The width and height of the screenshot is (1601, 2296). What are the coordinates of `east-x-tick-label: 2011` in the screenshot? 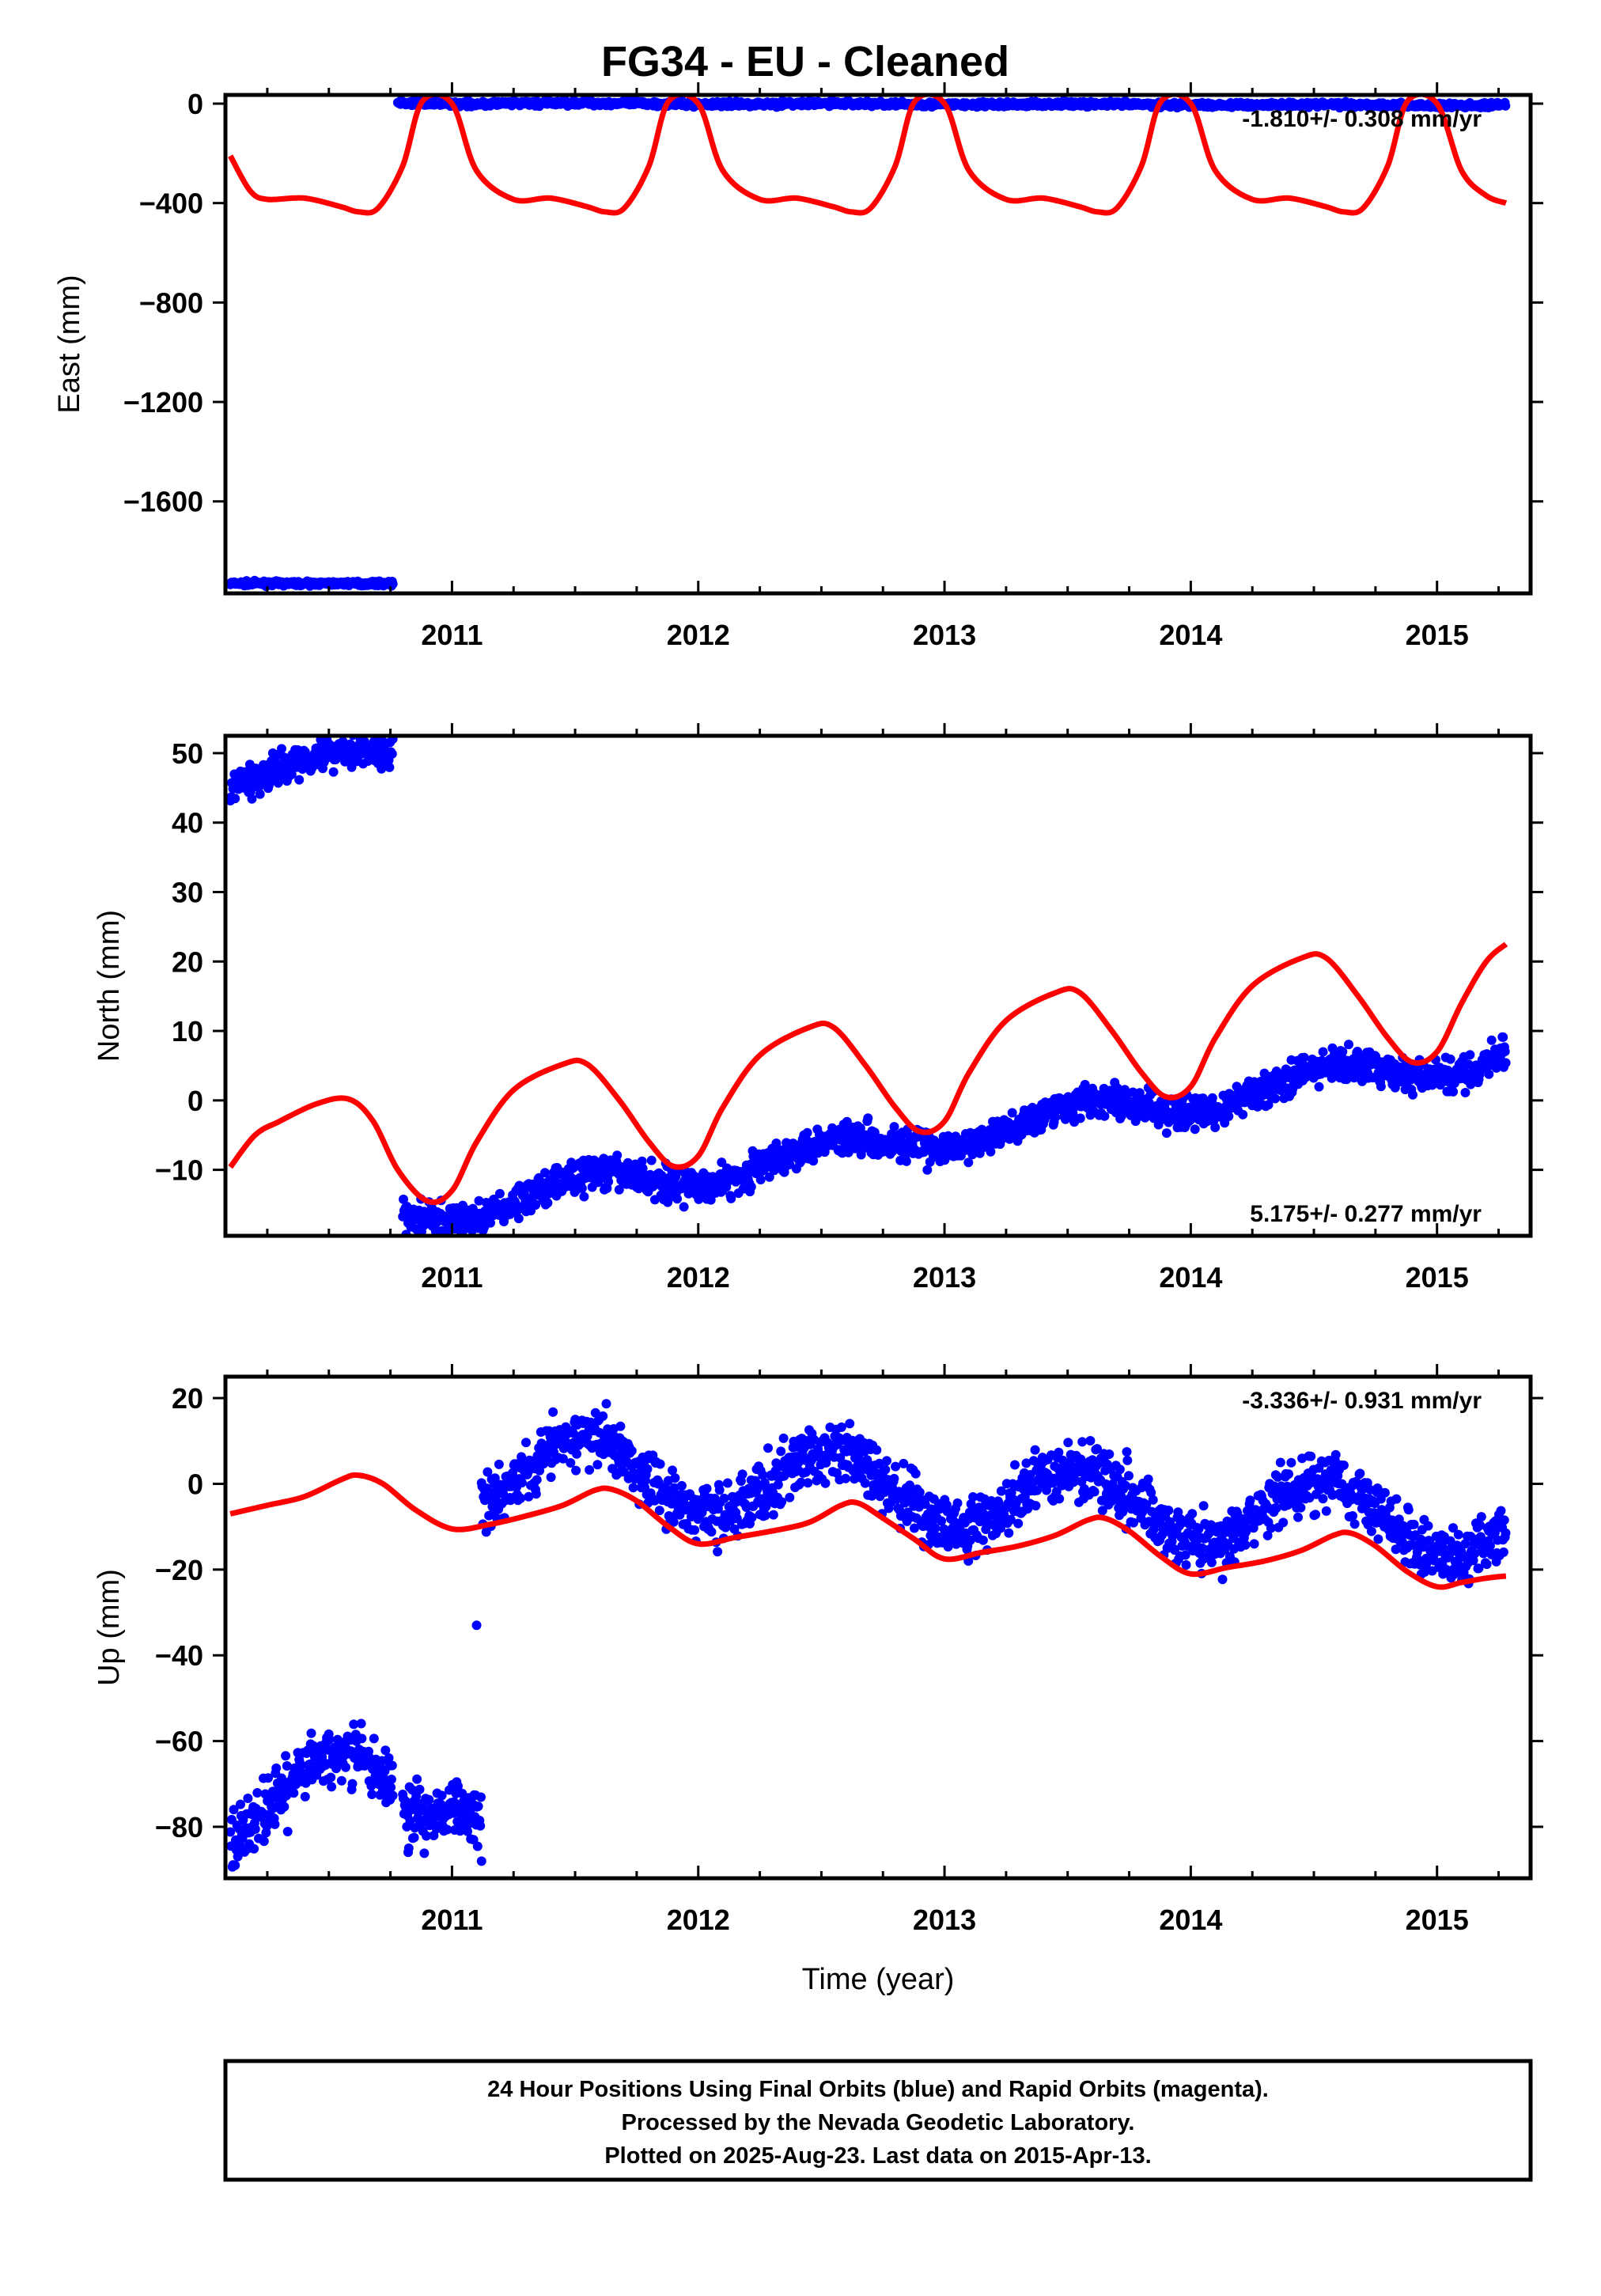 It's located at (452, 635).